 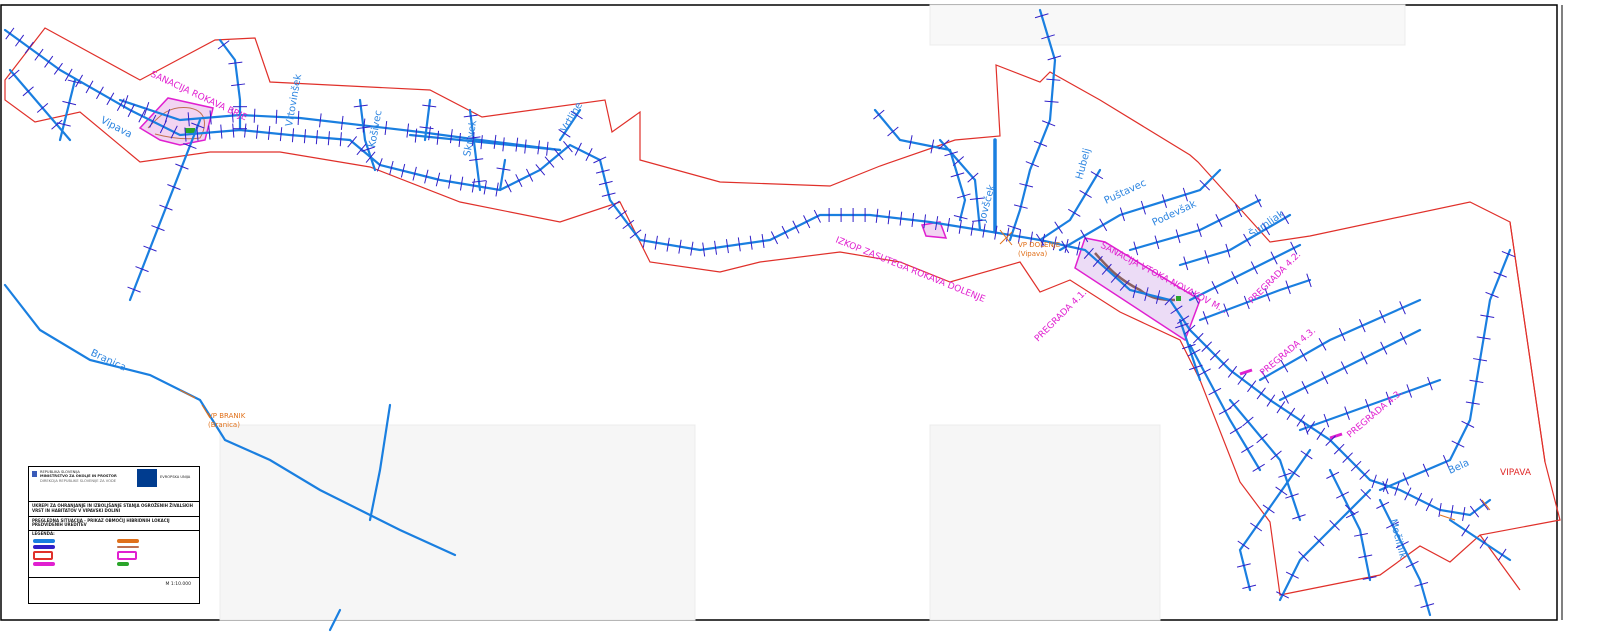 I want to click on legend-item-marker, so click(x=156, y=563).